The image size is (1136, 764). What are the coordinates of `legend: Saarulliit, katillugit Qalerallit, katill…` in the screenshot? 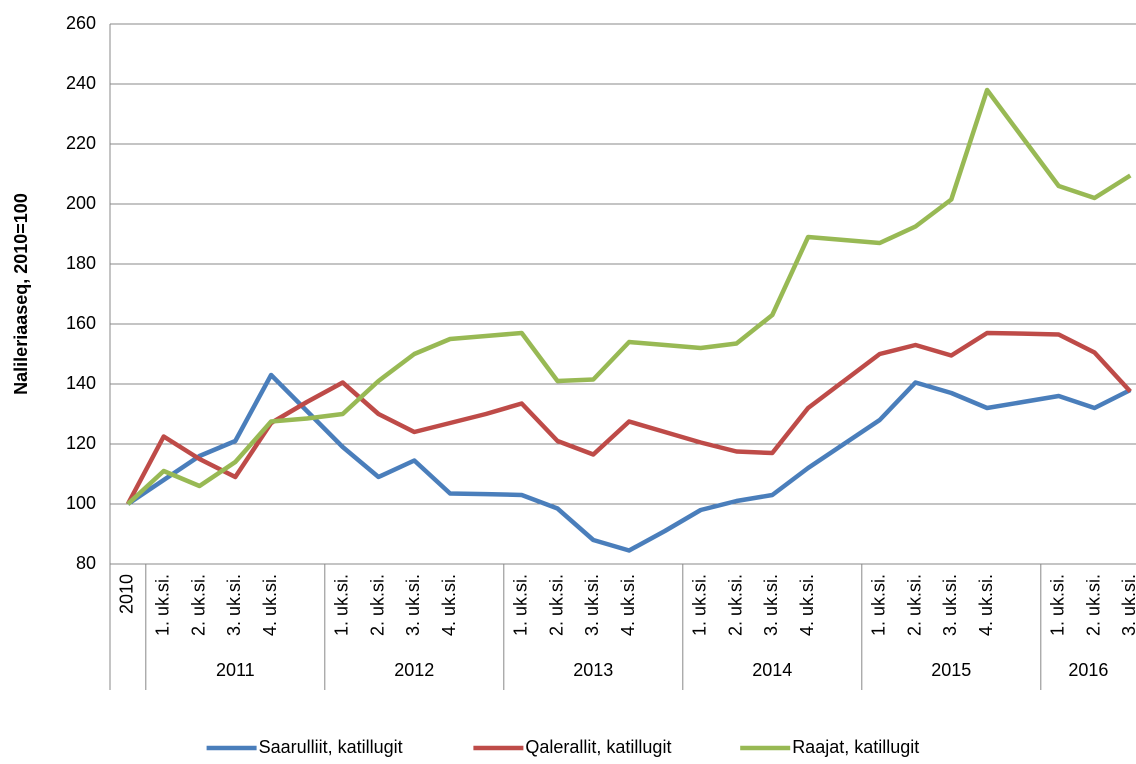 It's located at (562, 747).